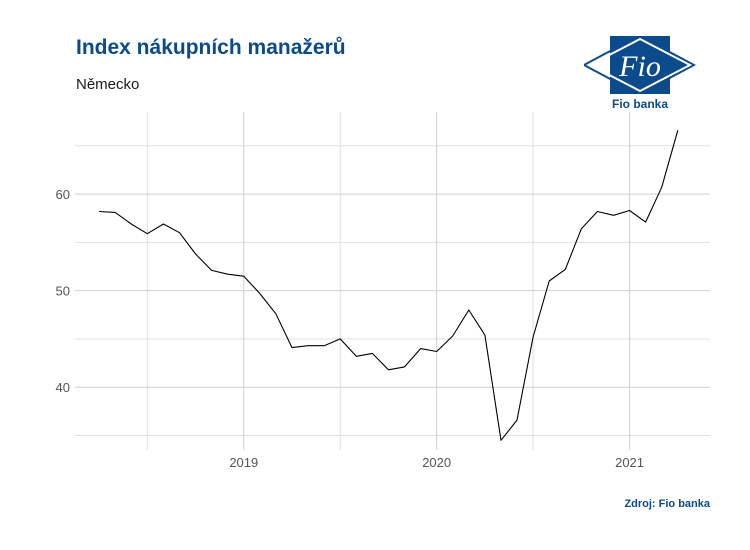 The width and height of the screenshot is (750, 550). I want to click on y-axis: 40 50 60, so click(63, 291).